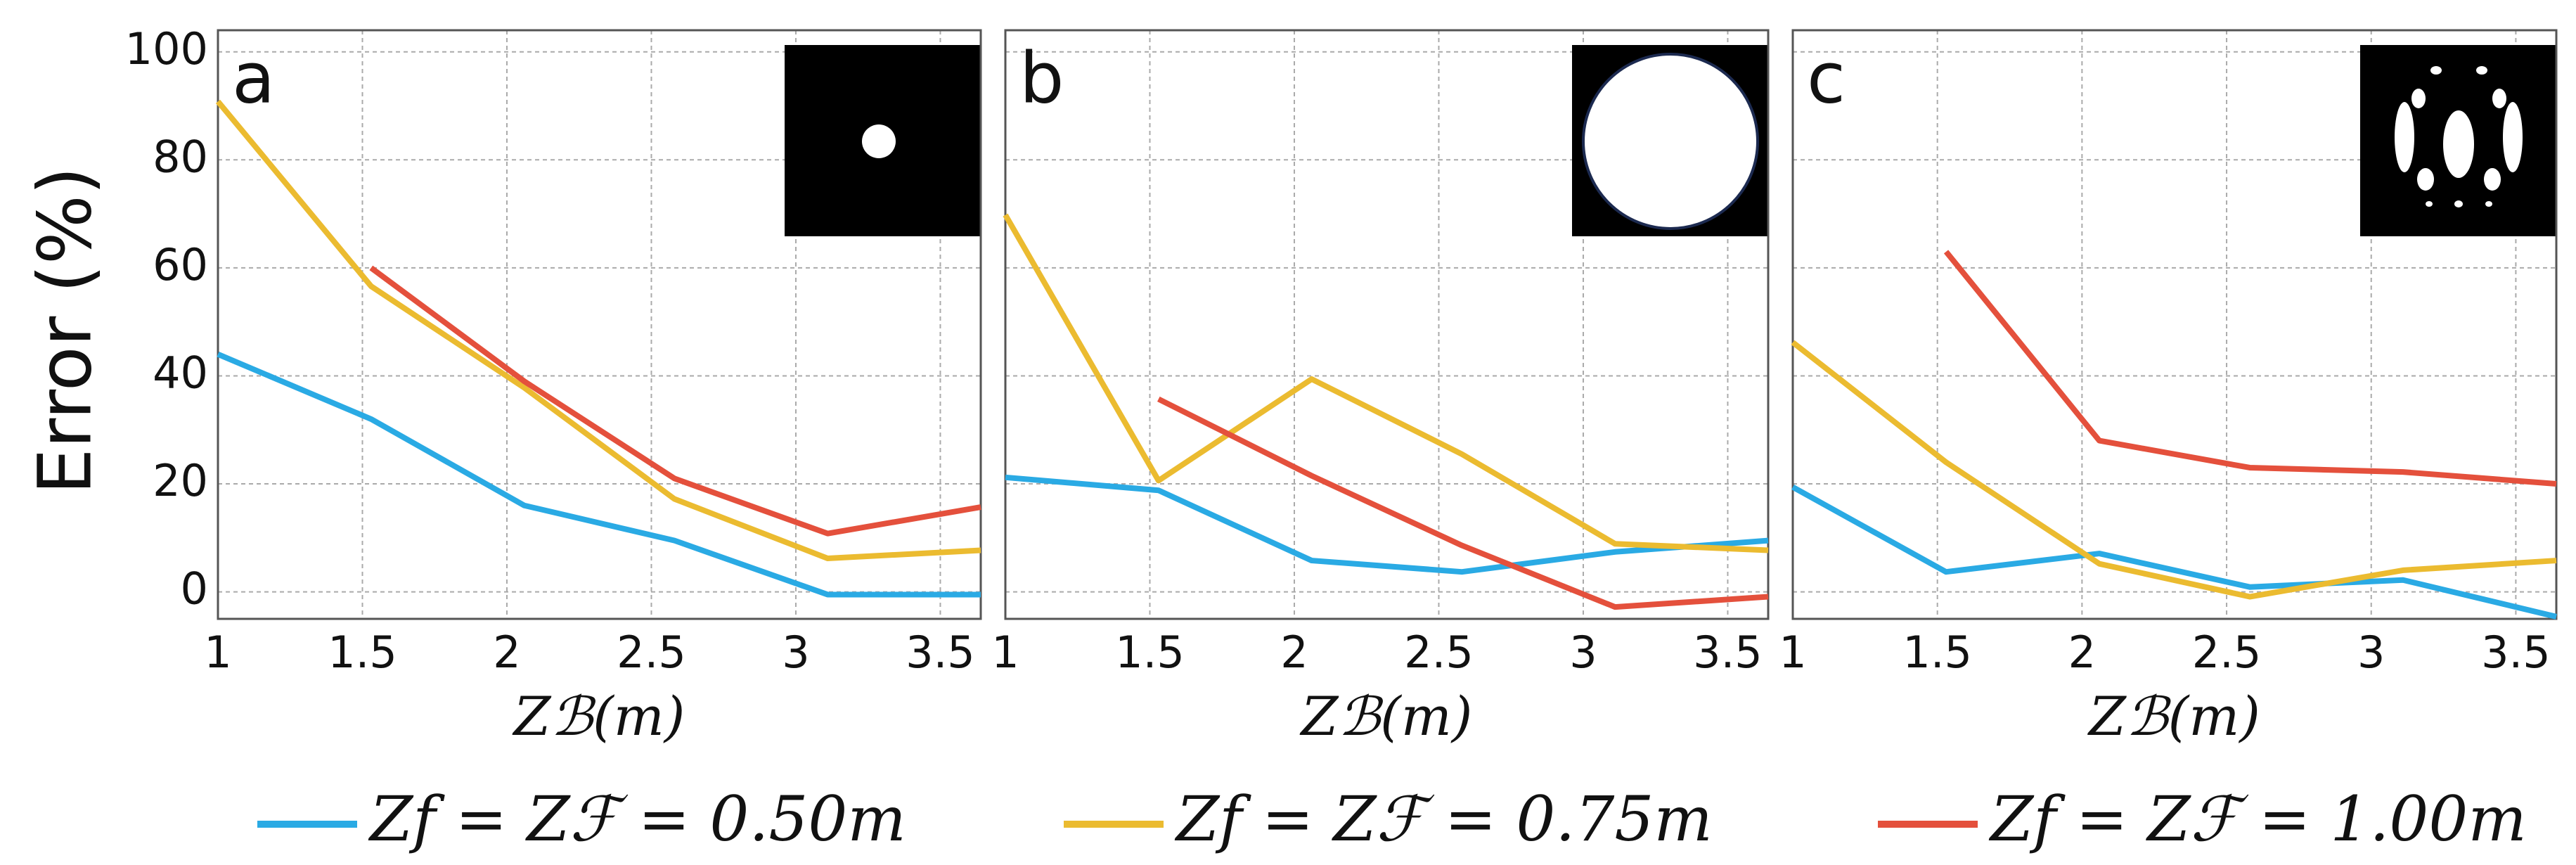  What do you see at coordinates (180, 156) in the screenshot?
I see `y-tick-label: 80` at bounding box center [180, 156].